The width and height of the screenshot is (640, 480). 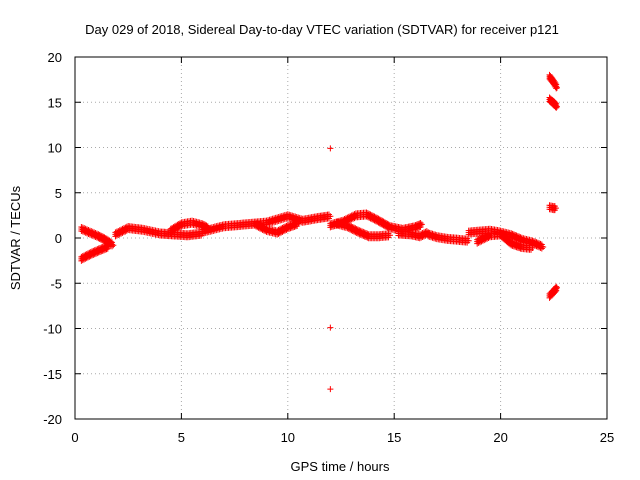 What do you see at coordinates (56, 283) in the screenshot?
I see `y-tick-label: -5` at bounding box center [56, 283].